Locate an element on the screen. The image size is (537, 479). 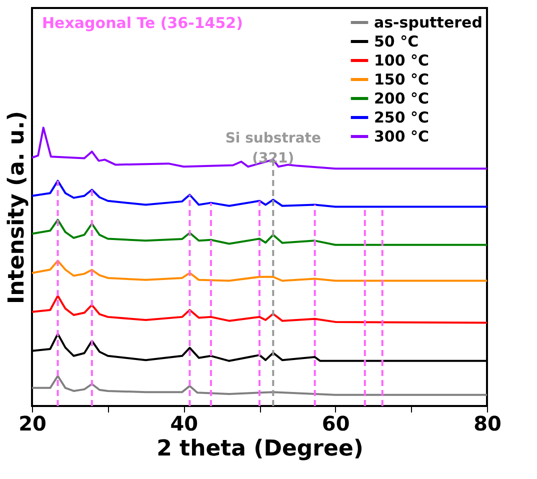
x-tick-label: 40 is located at coordinates (184, 424).